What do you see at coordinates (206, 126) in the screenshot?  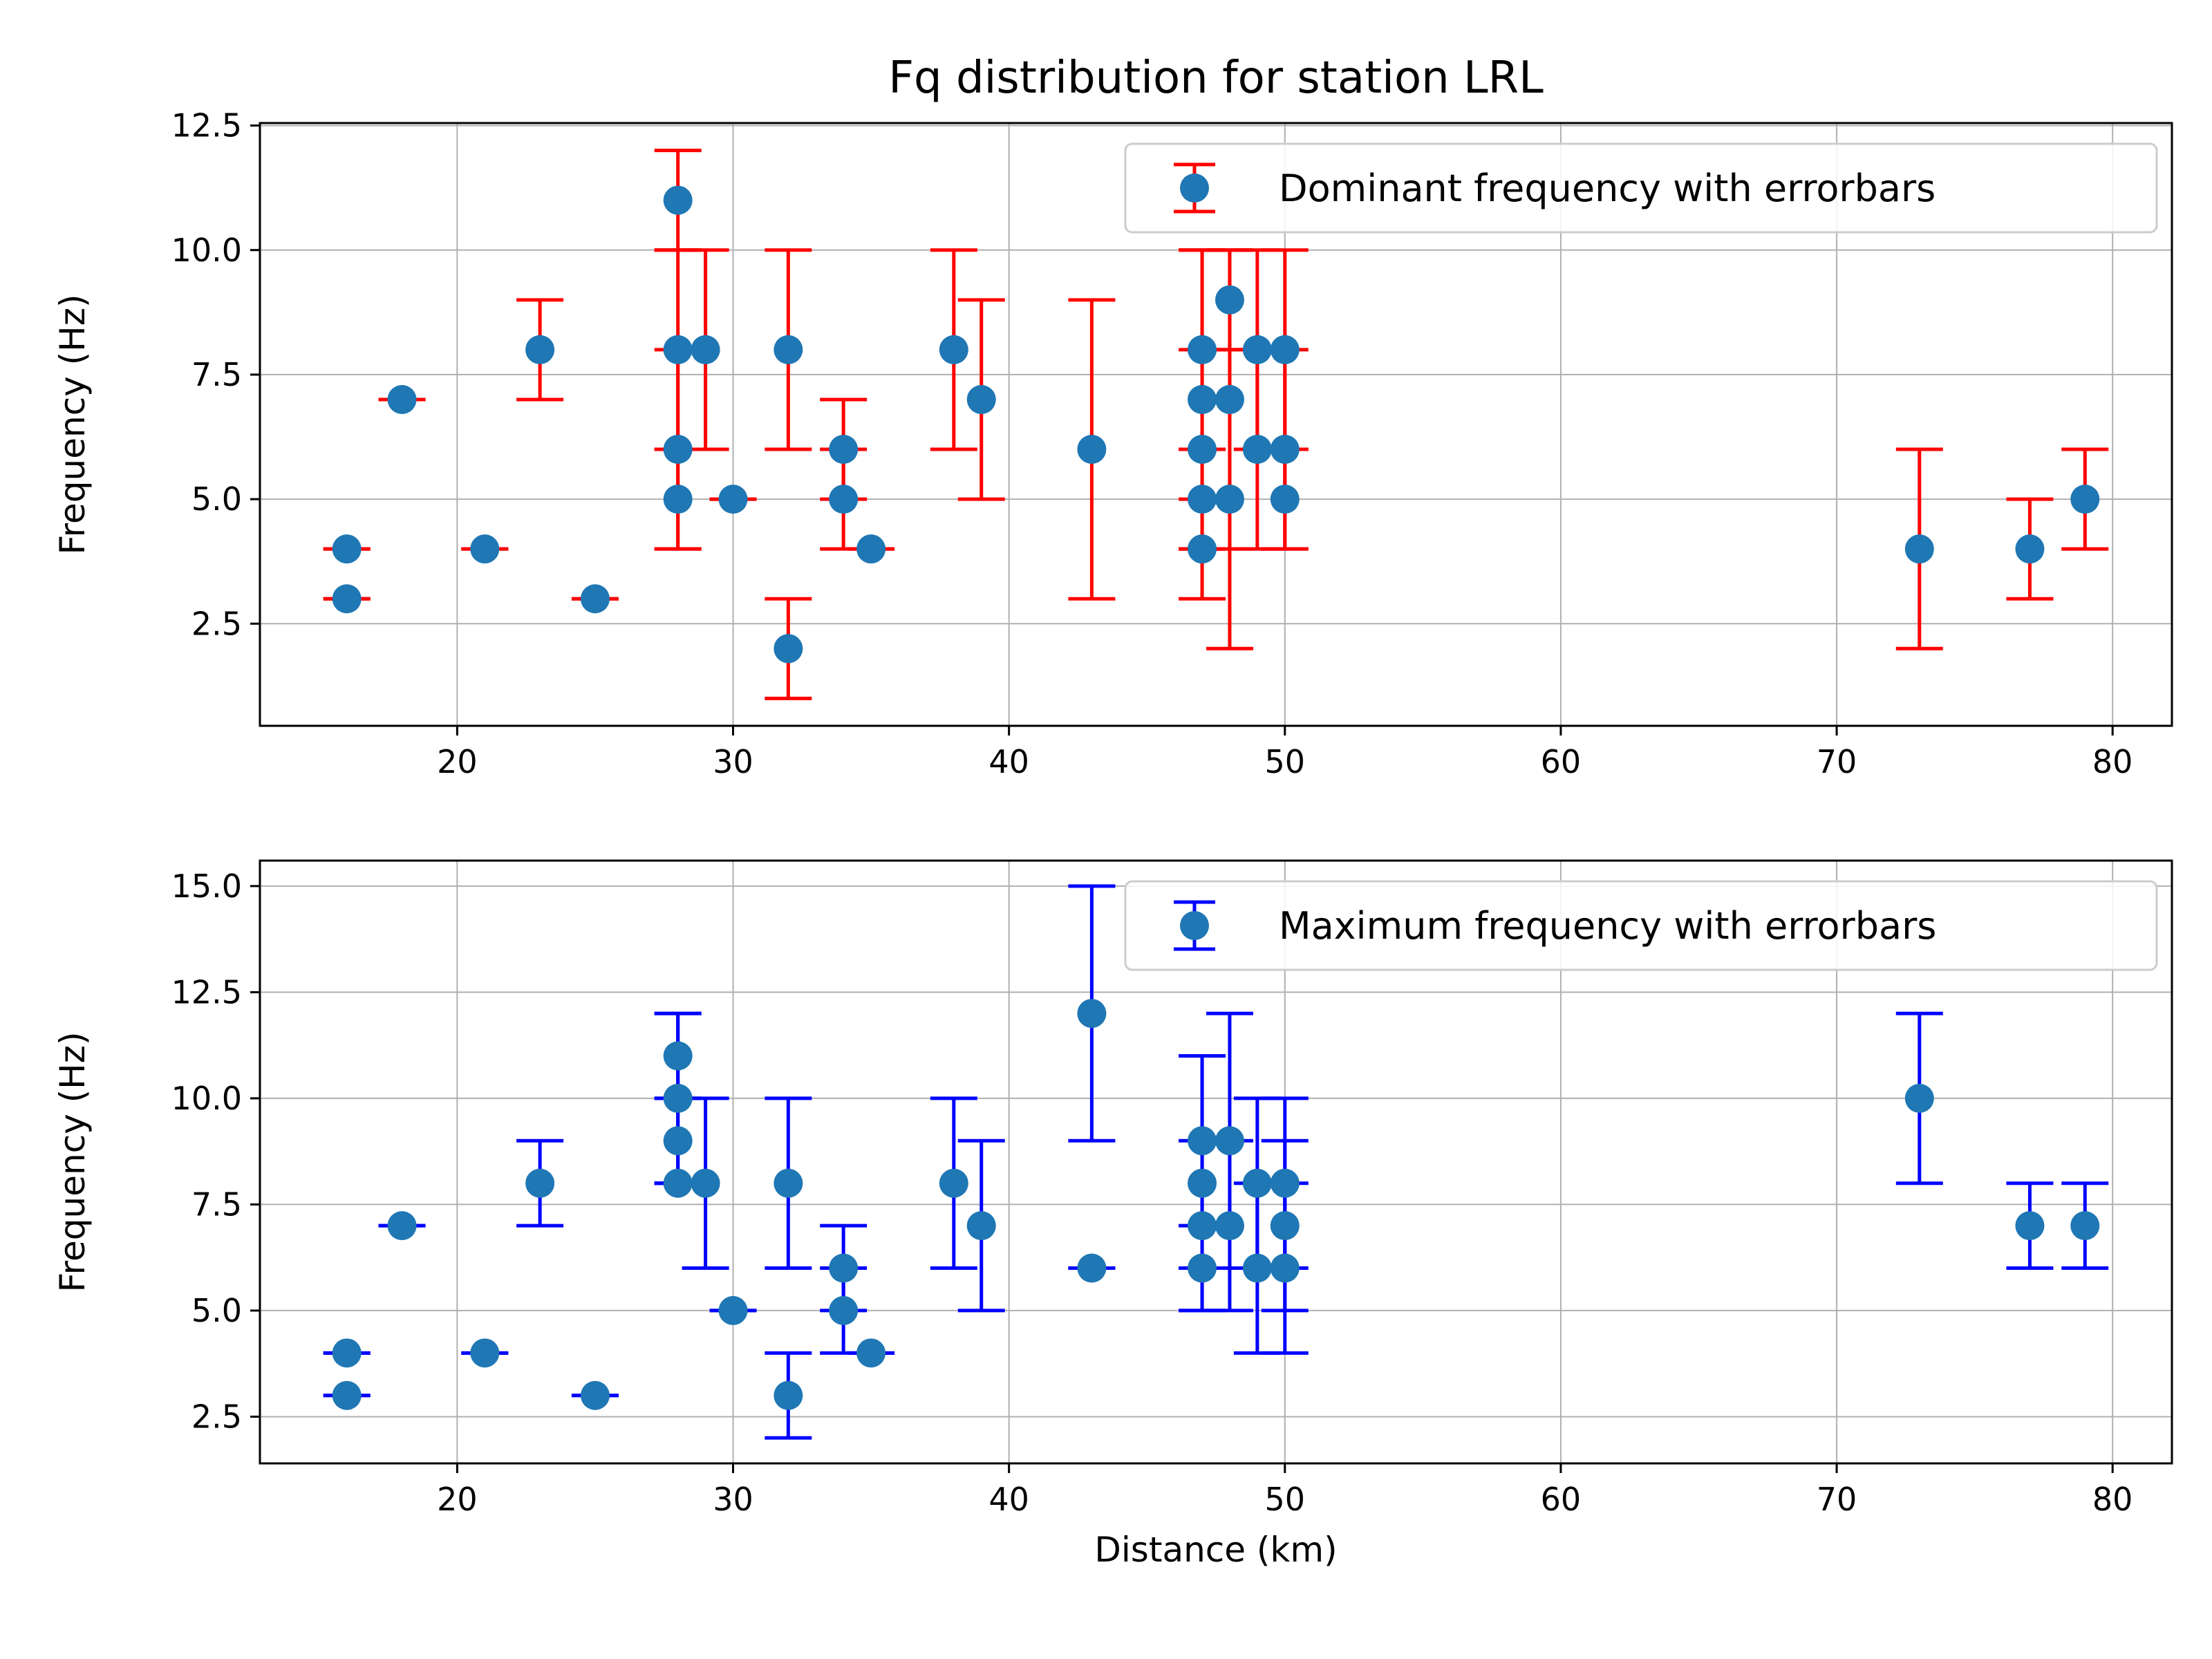 I see `y-tick-label: 12.5` at bounding box center [206, 126].